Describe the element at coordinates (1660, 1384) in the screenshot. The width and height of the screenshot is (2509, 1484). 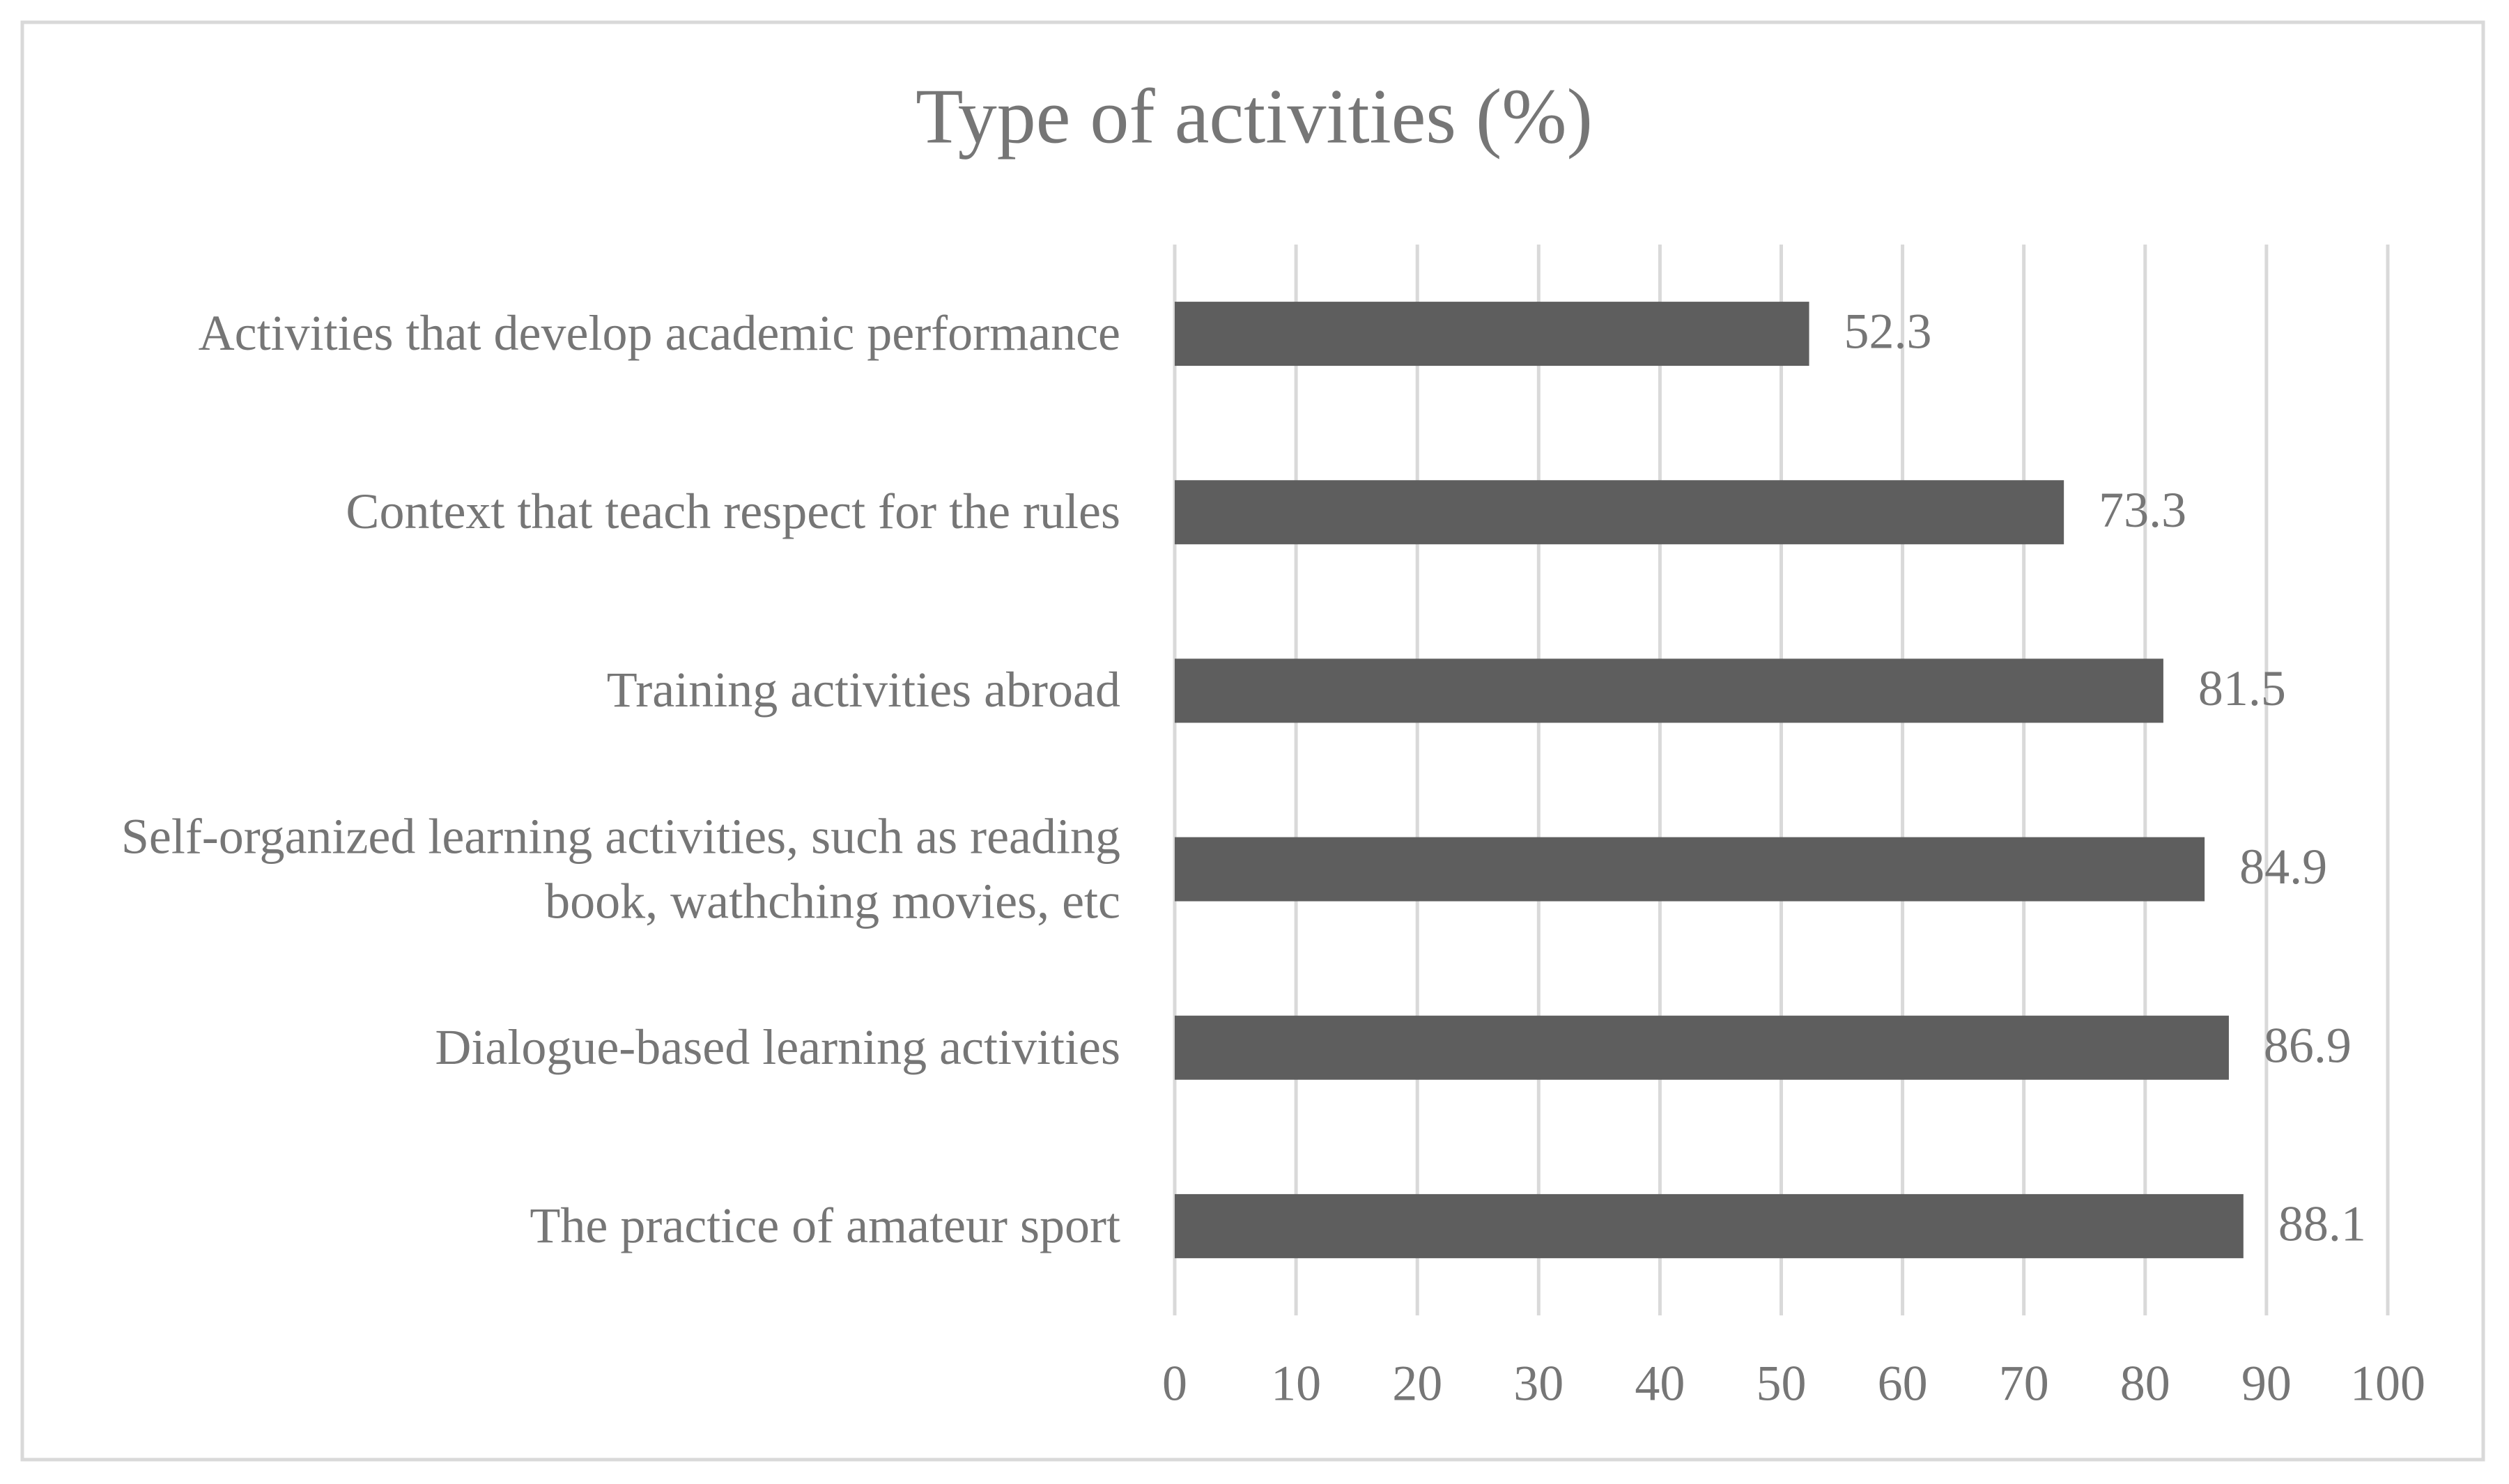
I see `x-tick-label: 40` at that location.